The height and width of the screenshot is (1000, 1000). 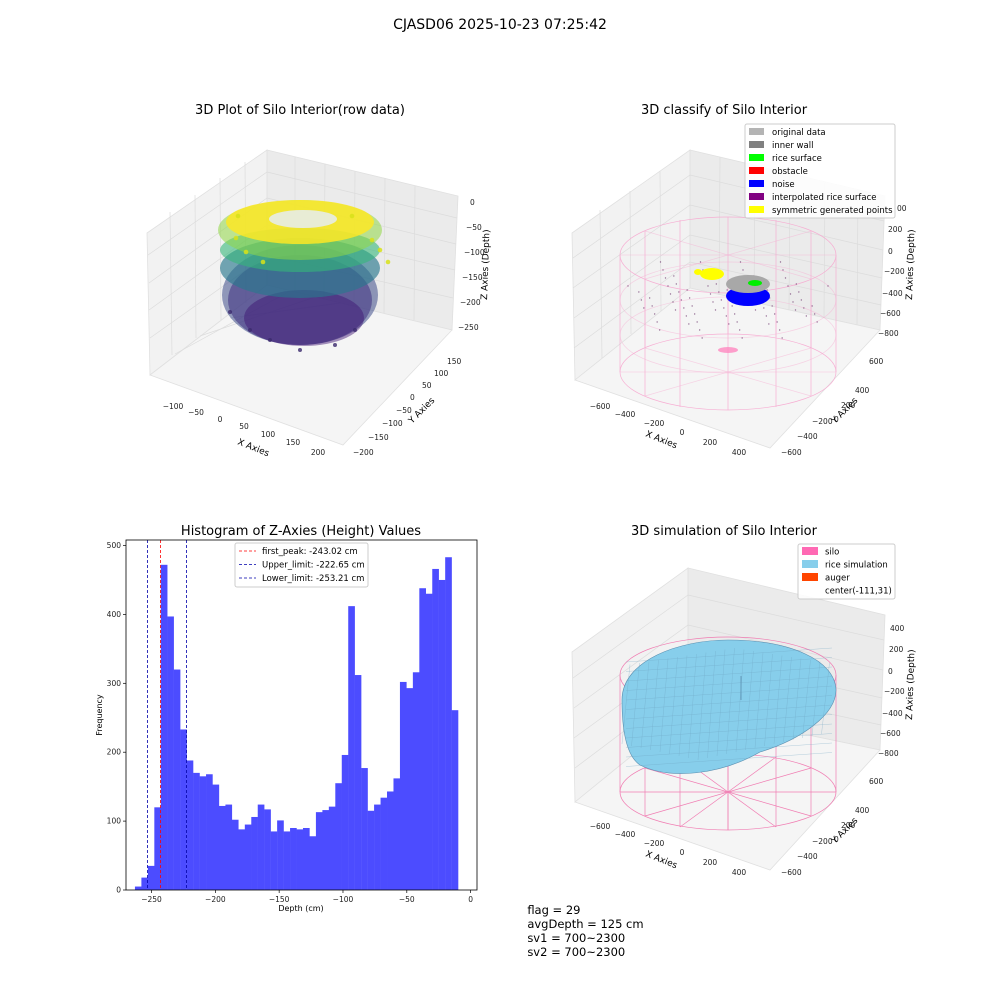 What do you see at coordinates (836, 839) in the screenshot?
I see `sim-y-tick: 0` at bounding box center [836, 839].